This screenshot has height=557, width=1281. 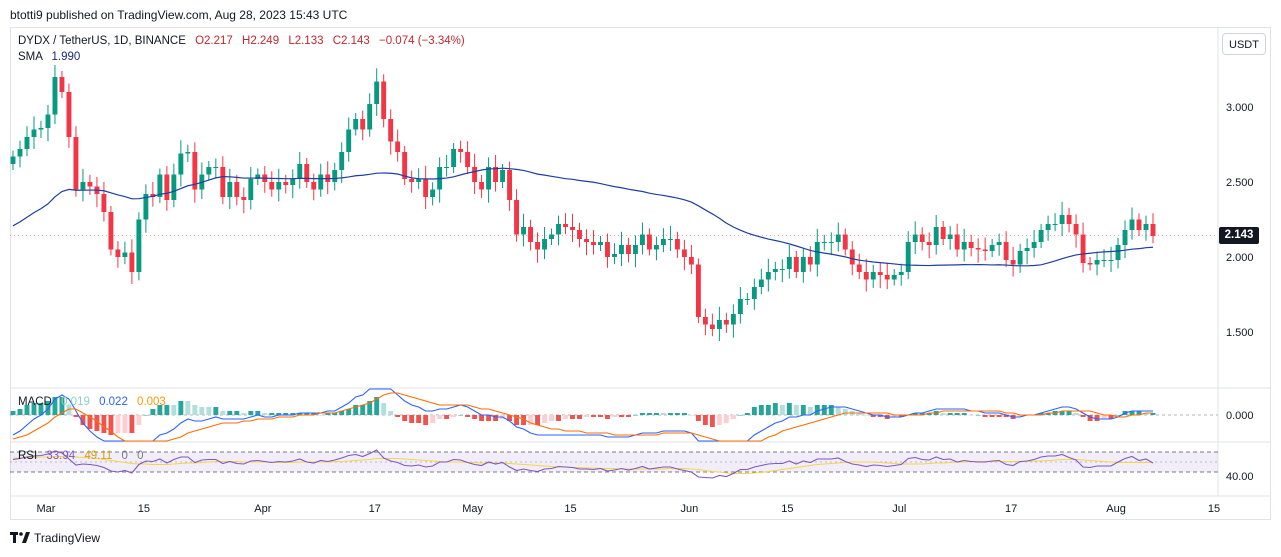 What do you see at coordinates (1244, 44) in the screenshot?
I see `currency-button: USDT` at bounding box center [1244, 44].